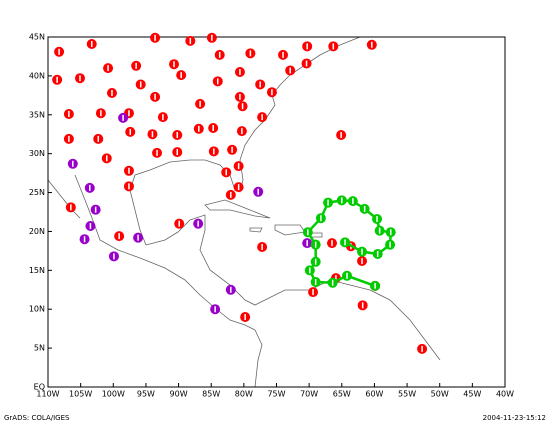 The width and height of the screenshot is (550, 425). I want to click on x-tick-label: 85W, so click(211, 394).